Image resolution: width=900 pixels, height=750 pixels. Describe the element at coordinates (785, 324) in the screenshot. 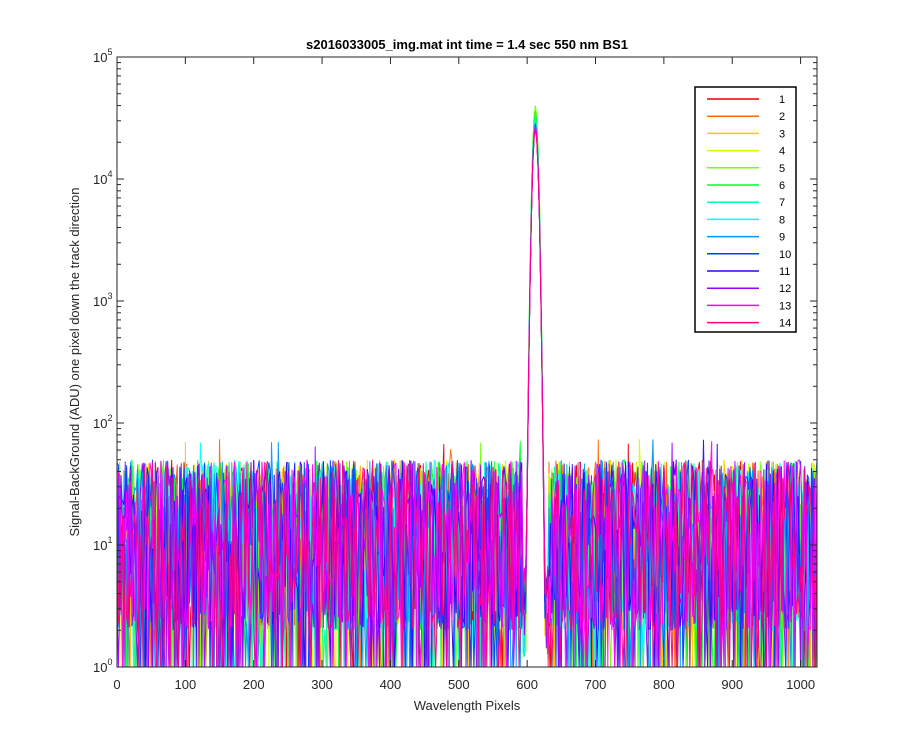

I see `legend-label-14: 14` at that location.